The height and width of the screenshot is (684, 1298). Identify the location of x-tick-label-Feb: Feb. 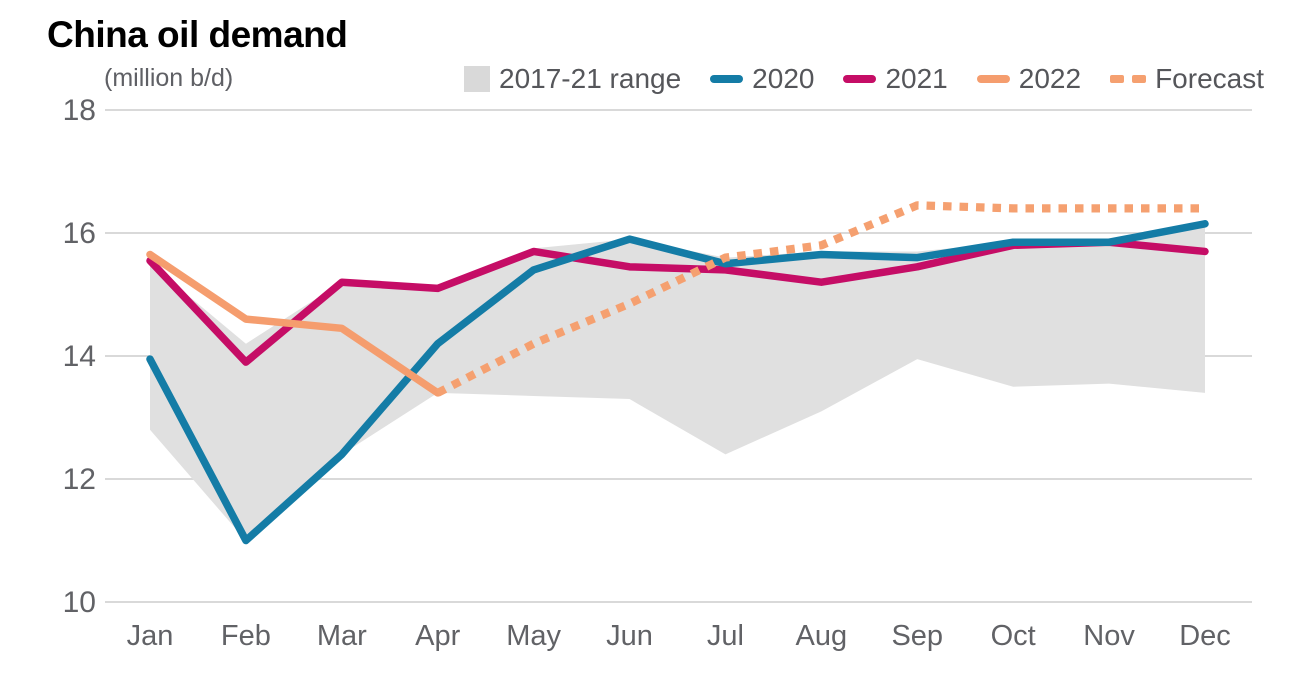
(246, 636).